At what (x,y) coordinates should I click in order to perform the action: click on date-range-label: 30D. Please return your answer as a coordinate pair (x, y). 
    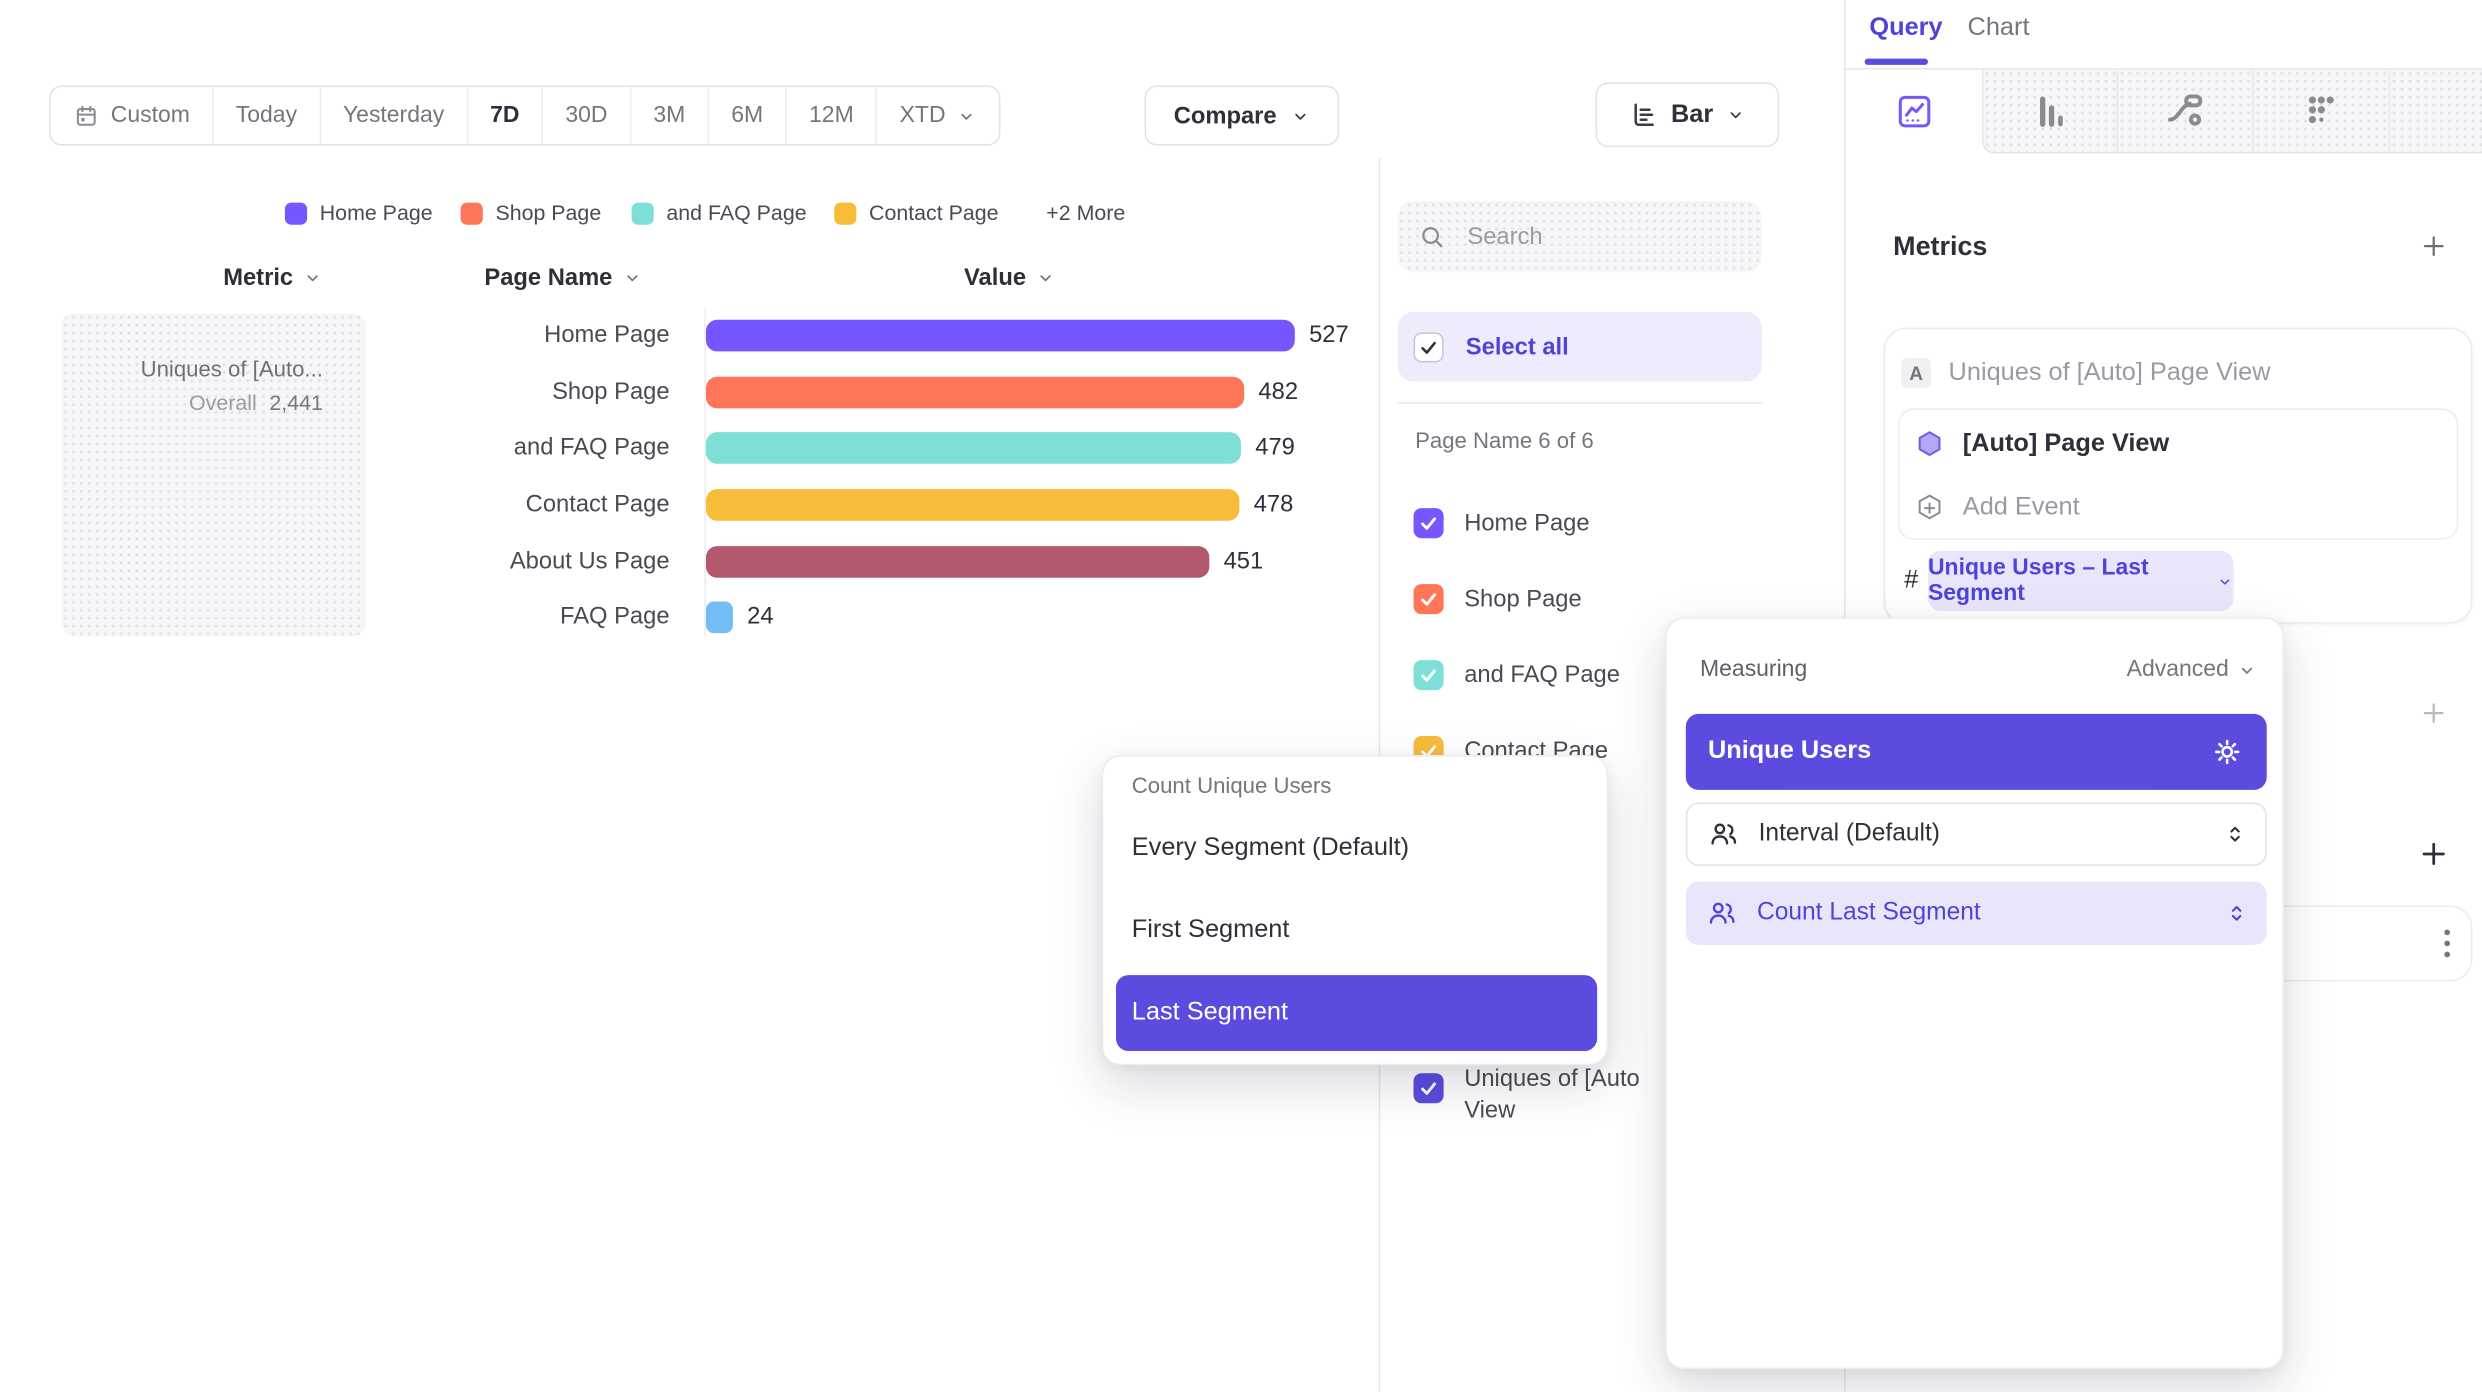
    Looking at the image, I should click on (586, 115).